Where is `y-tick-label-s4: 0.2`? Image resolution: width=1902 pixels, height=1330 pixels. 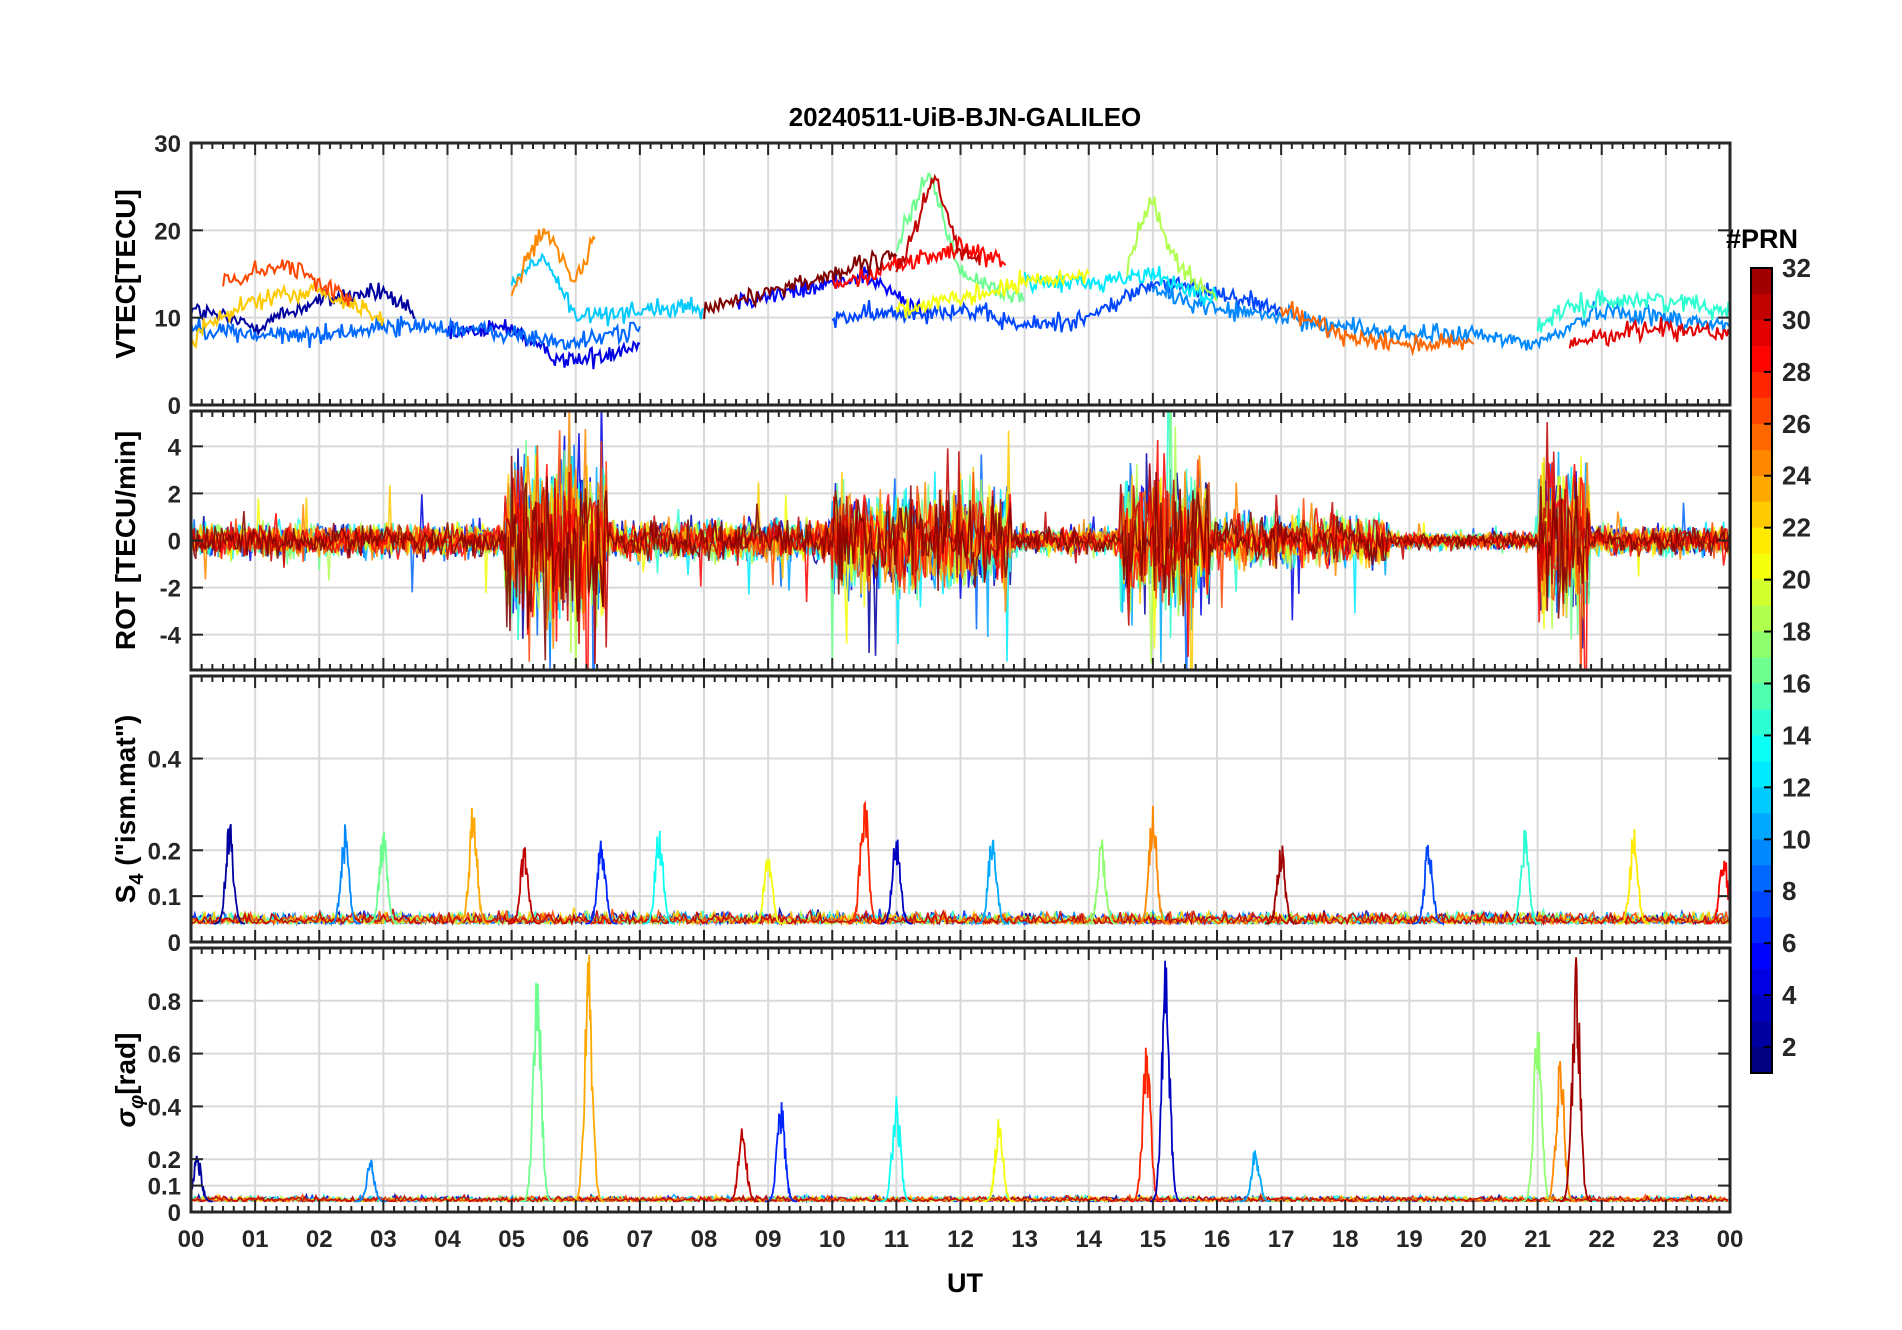 y-tick-label-s4: 0.2 is located at coordinates (164, 851).